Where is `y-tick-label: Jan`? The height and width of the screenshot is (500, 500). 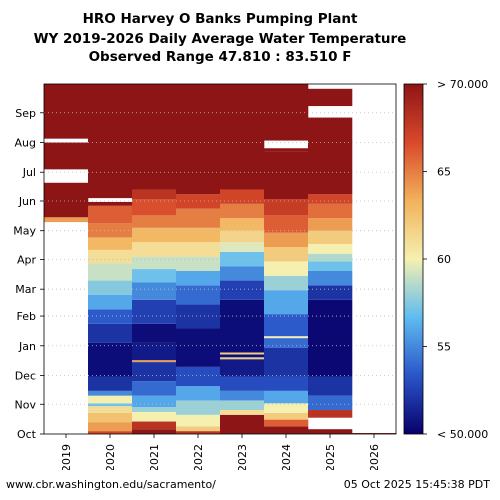
y-tick-label: Jan is located at coordinates (27, 346).